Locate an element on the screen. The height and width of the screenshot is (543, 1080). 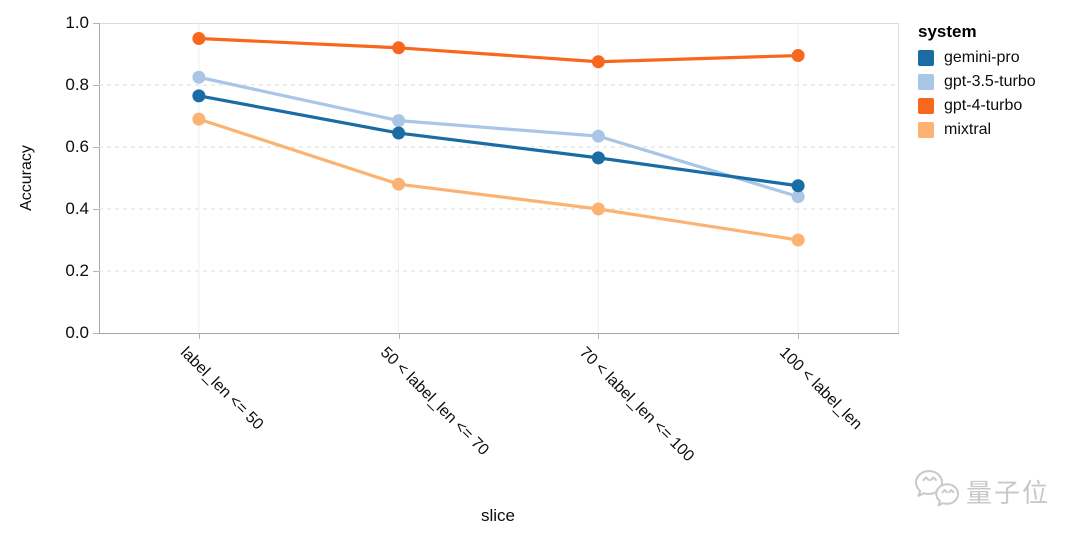
legend-item-gemini-pro: gemini-pro is located at coordinates (977, 58).